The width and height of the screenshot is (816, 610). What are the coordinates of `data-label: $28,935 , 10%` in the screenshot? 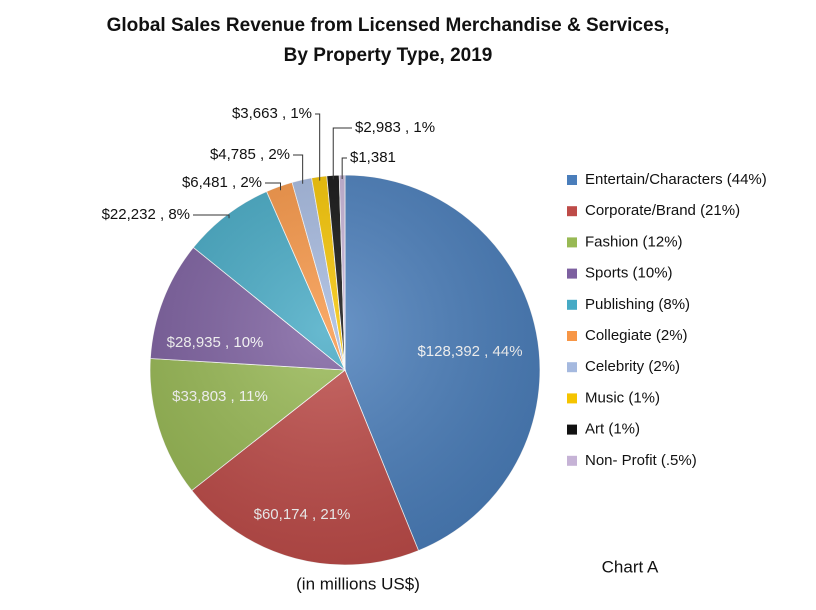 It's located at (215, 342).